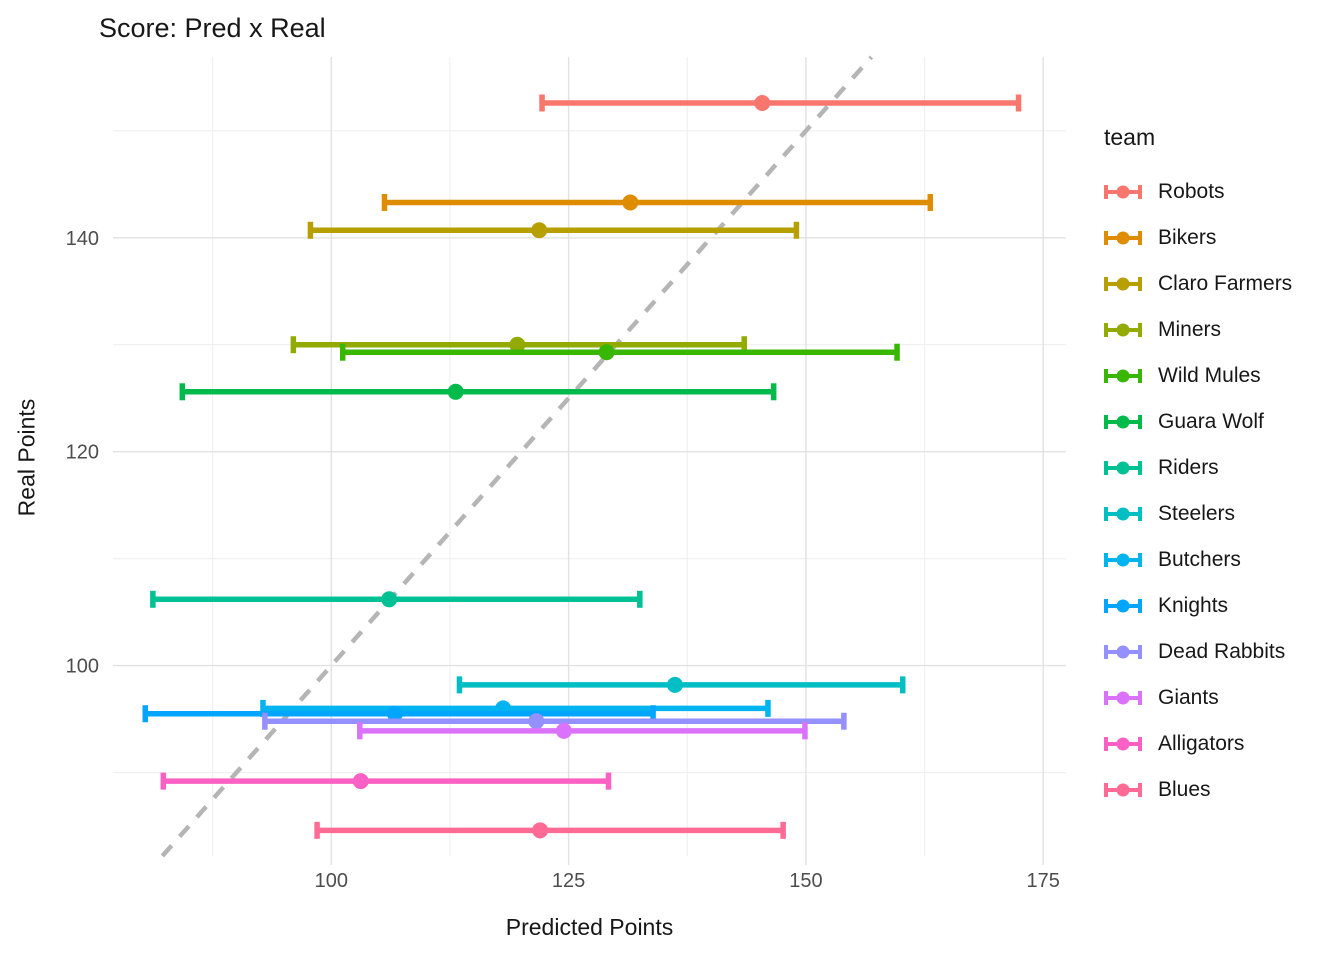 This screenshot has height=960, width=1344. What do you see at coordinates (386, 781) in the screenshot?
I see `errorbar-alligators` at bounding box center [386, 781].